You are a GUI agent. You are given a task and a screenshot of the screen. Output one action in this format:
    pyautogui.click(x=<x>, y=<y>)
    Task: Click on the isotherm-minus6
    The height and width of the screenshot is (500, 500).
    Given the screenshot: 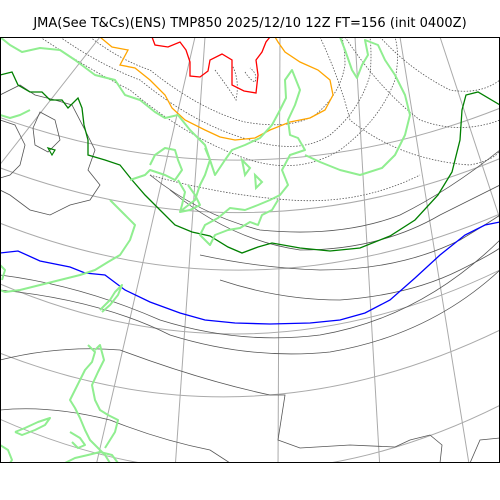 What is the action you would take?
    pyautogui.click(x=51, y=152)
    